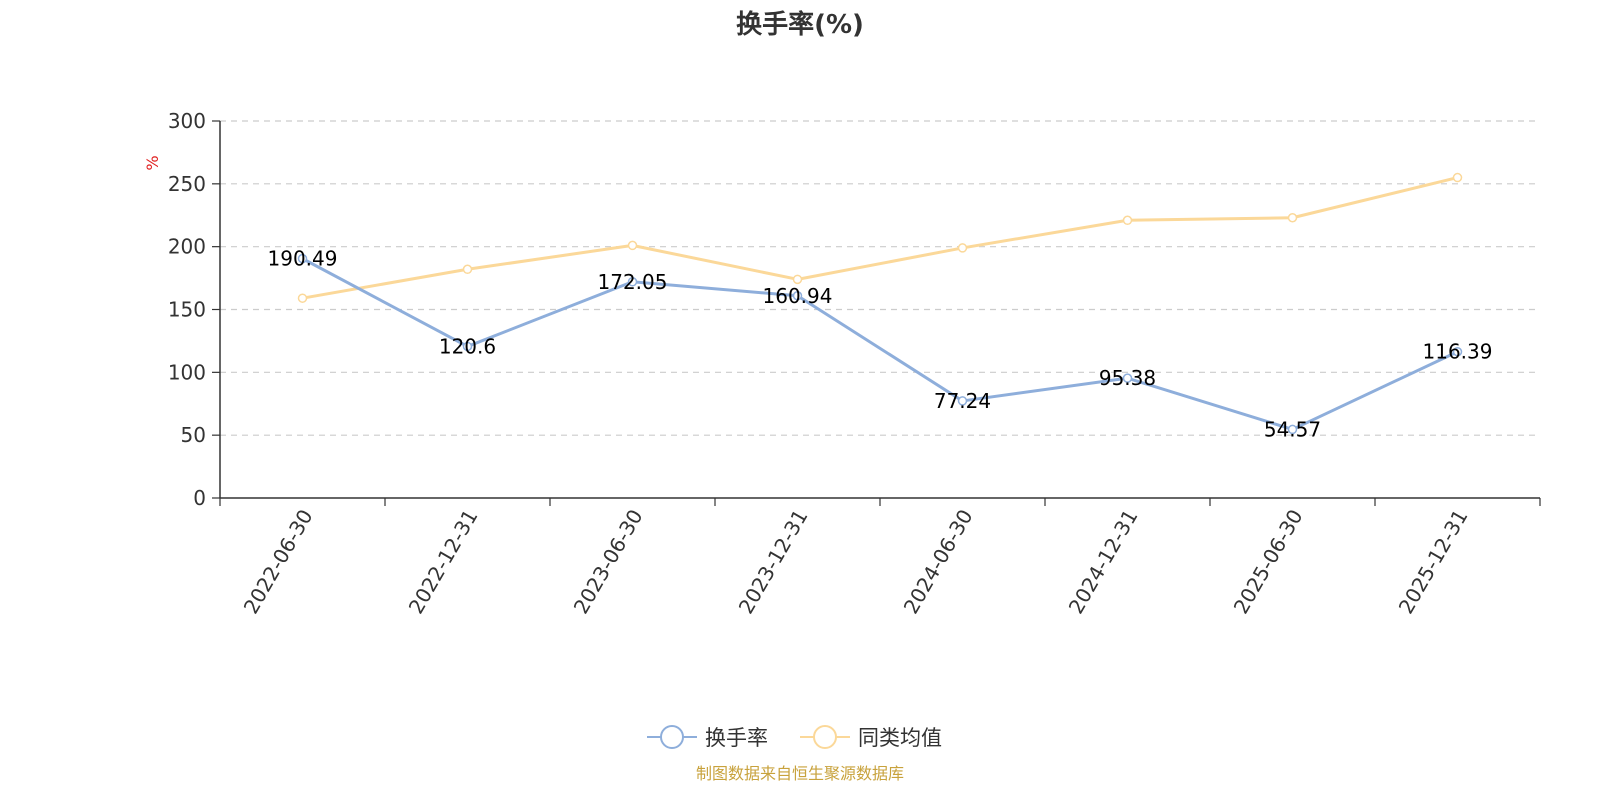 The width and height of the screenshot is (1600, 800). I want to click on chart-title: 换手率(%), so click(800, 24).